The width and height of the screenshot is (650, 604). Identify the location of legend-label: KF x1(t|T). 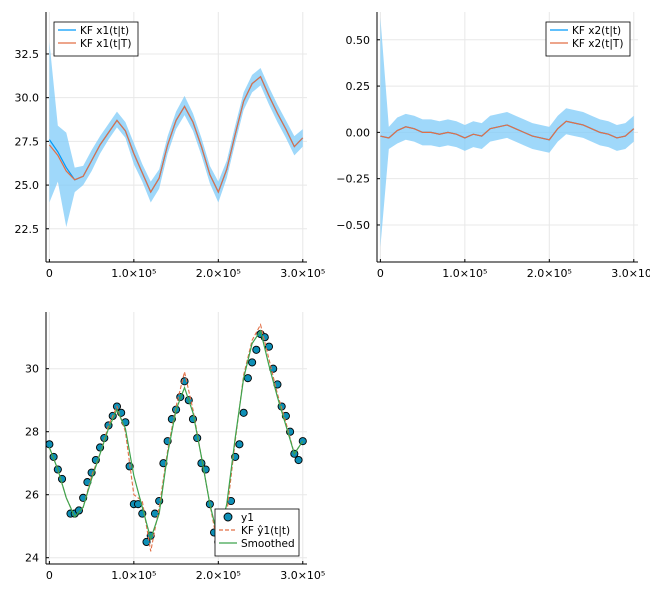
(105, 44).